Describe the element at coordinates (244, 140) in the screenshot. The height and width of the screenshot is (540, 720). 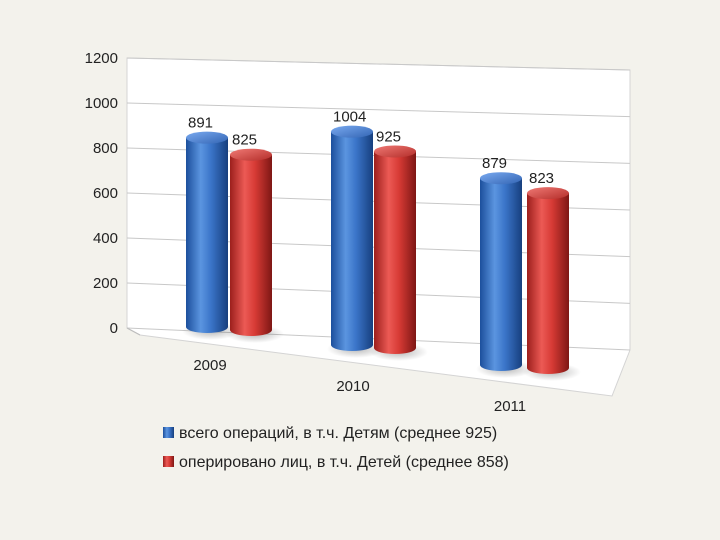
I see `data-label: 825` at that location.